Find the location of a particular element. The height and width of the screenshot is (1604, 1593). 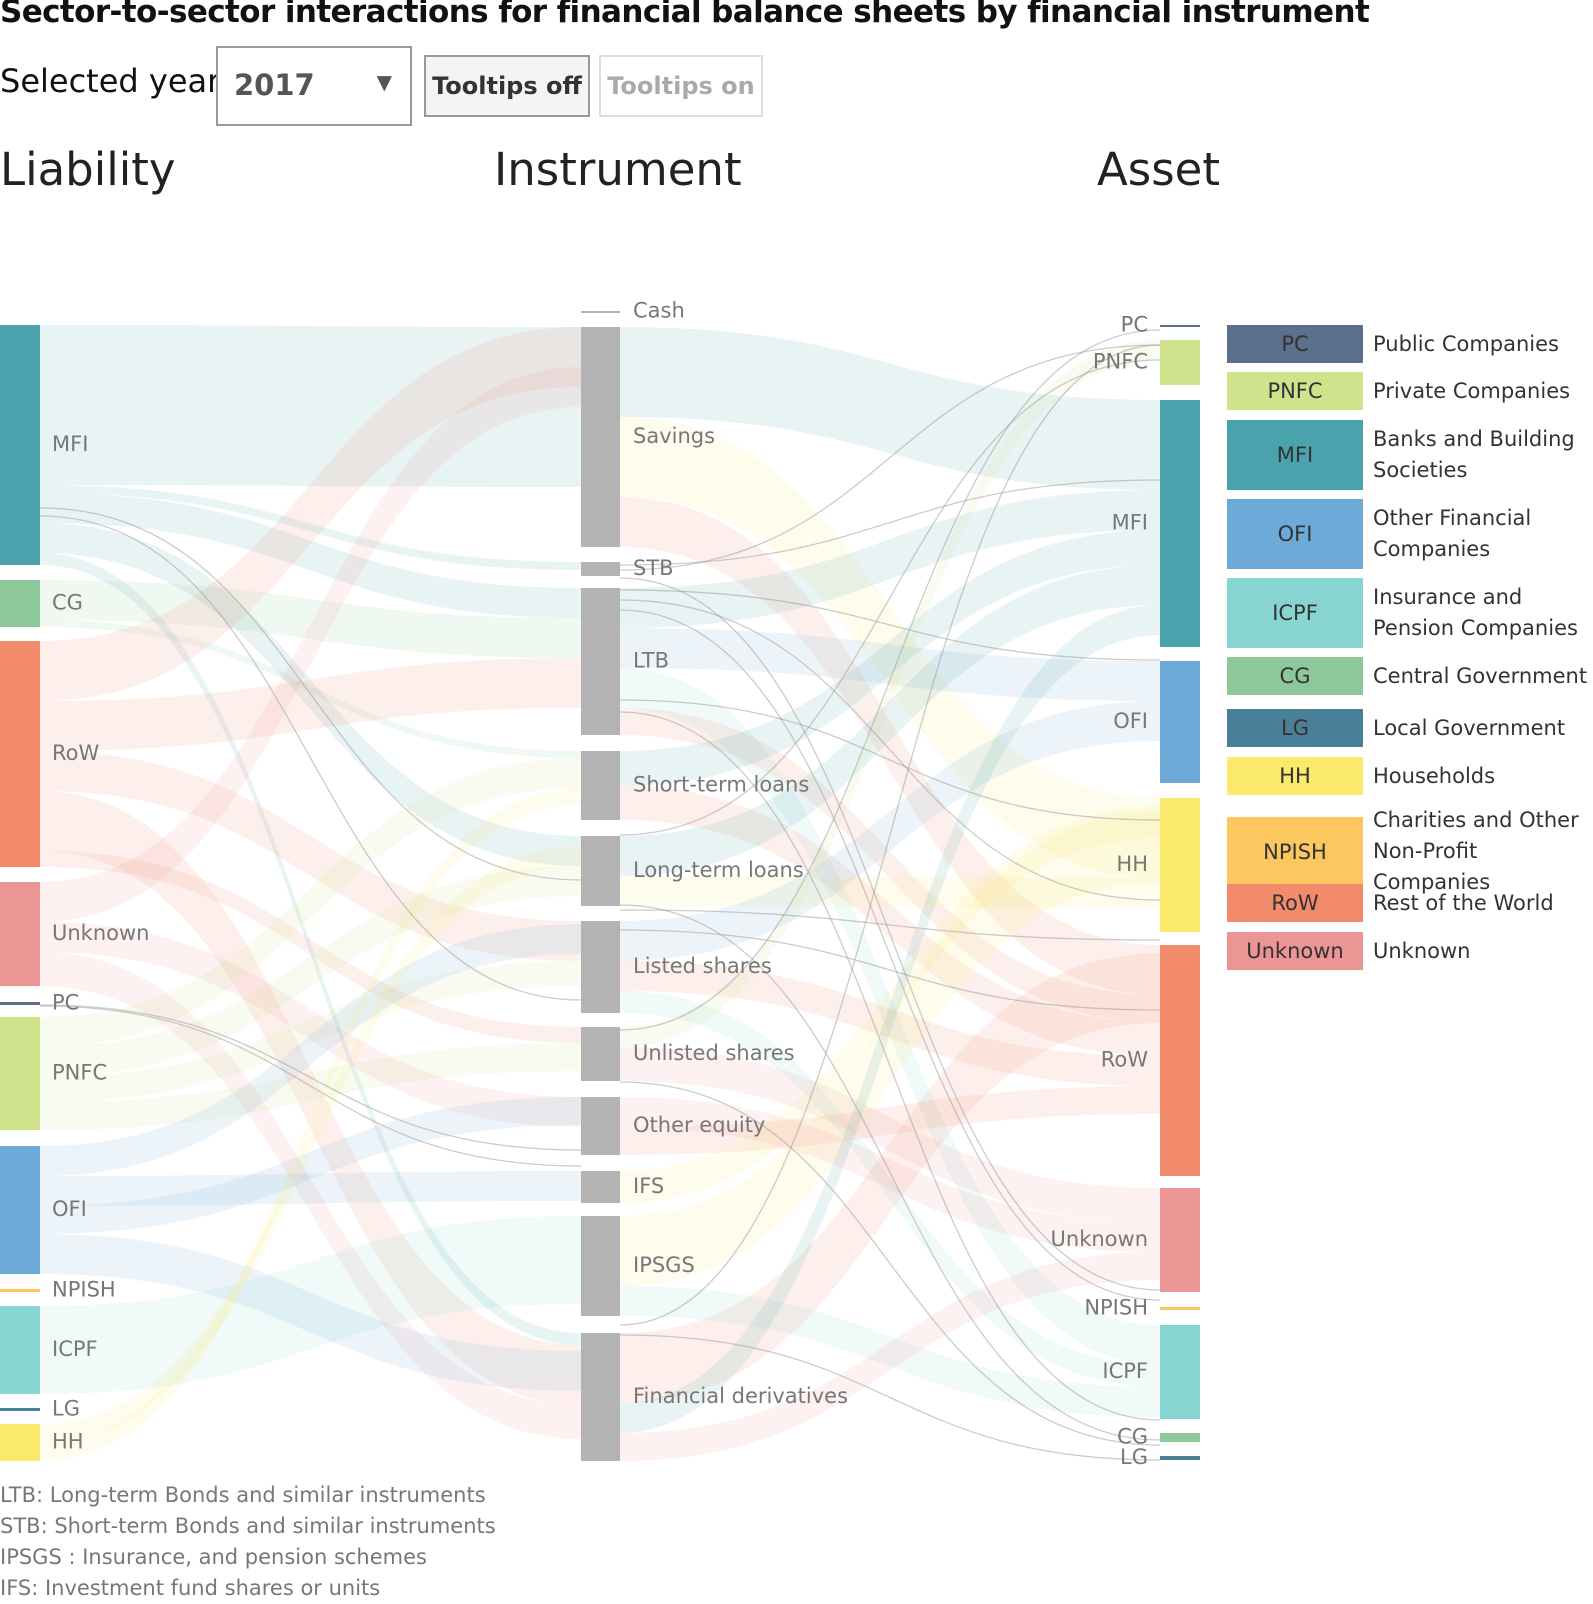

asset-node-npish is located at coordinates (1180, 1308).